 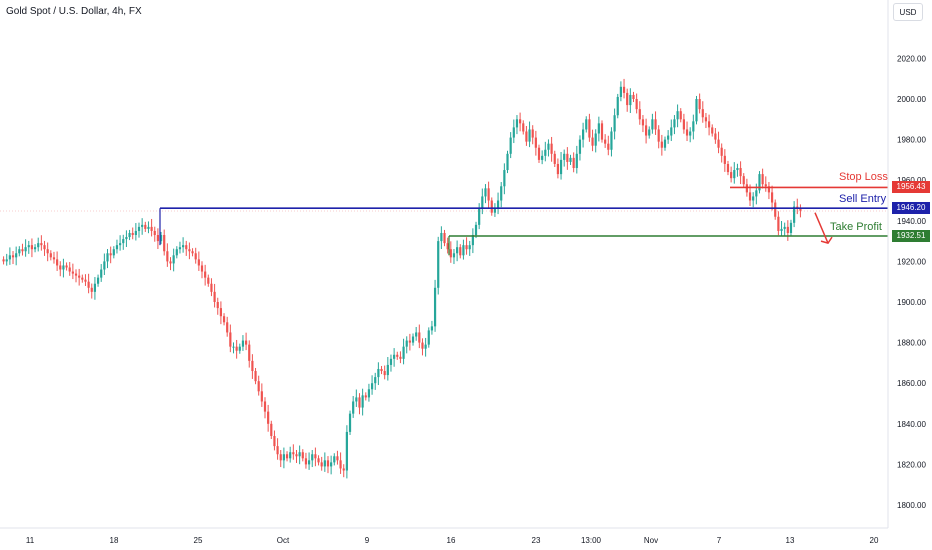 I want to click on levels-layer, so click(x=523, y=221).